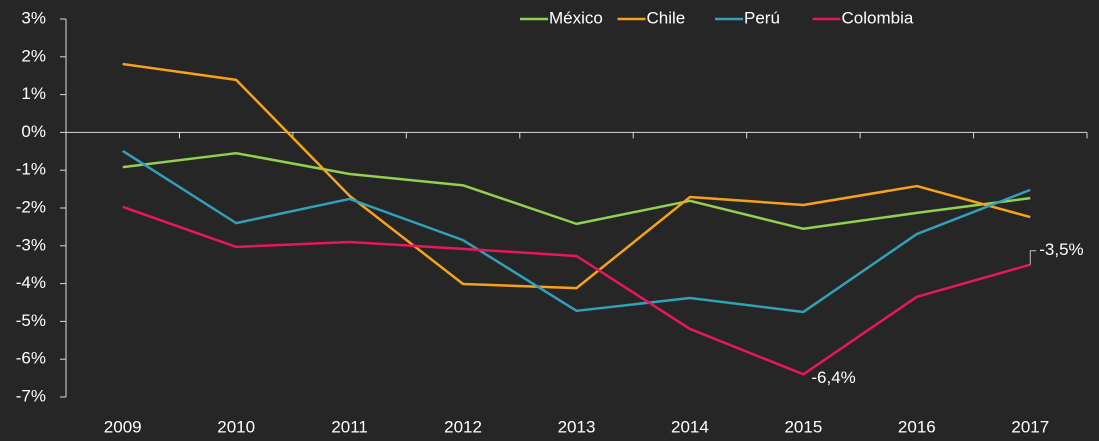 Image resolution: width=1099 pixels, height=441 pixels. What do you see at coordinates (236, 426) in the screenshot?
I see `x-tick-label: 2010` at bounding box center [236, 426].